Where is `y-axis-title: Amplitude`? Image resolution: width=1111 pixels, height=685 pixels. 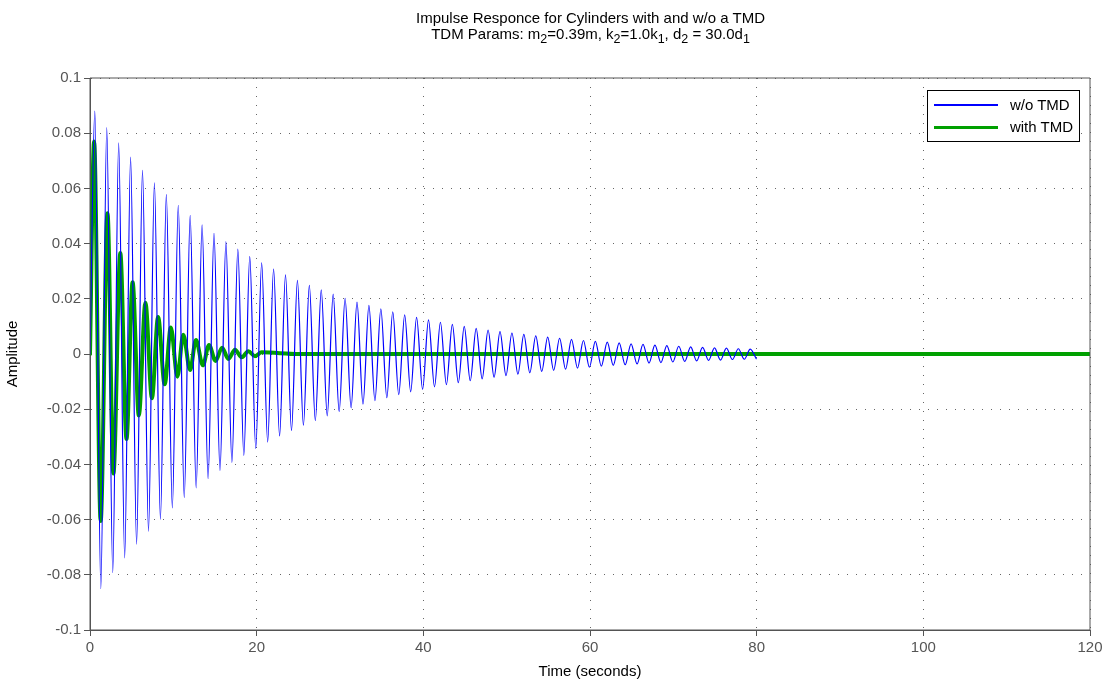
y-axis-title: Amplitude is located at coordinates (12, 354).